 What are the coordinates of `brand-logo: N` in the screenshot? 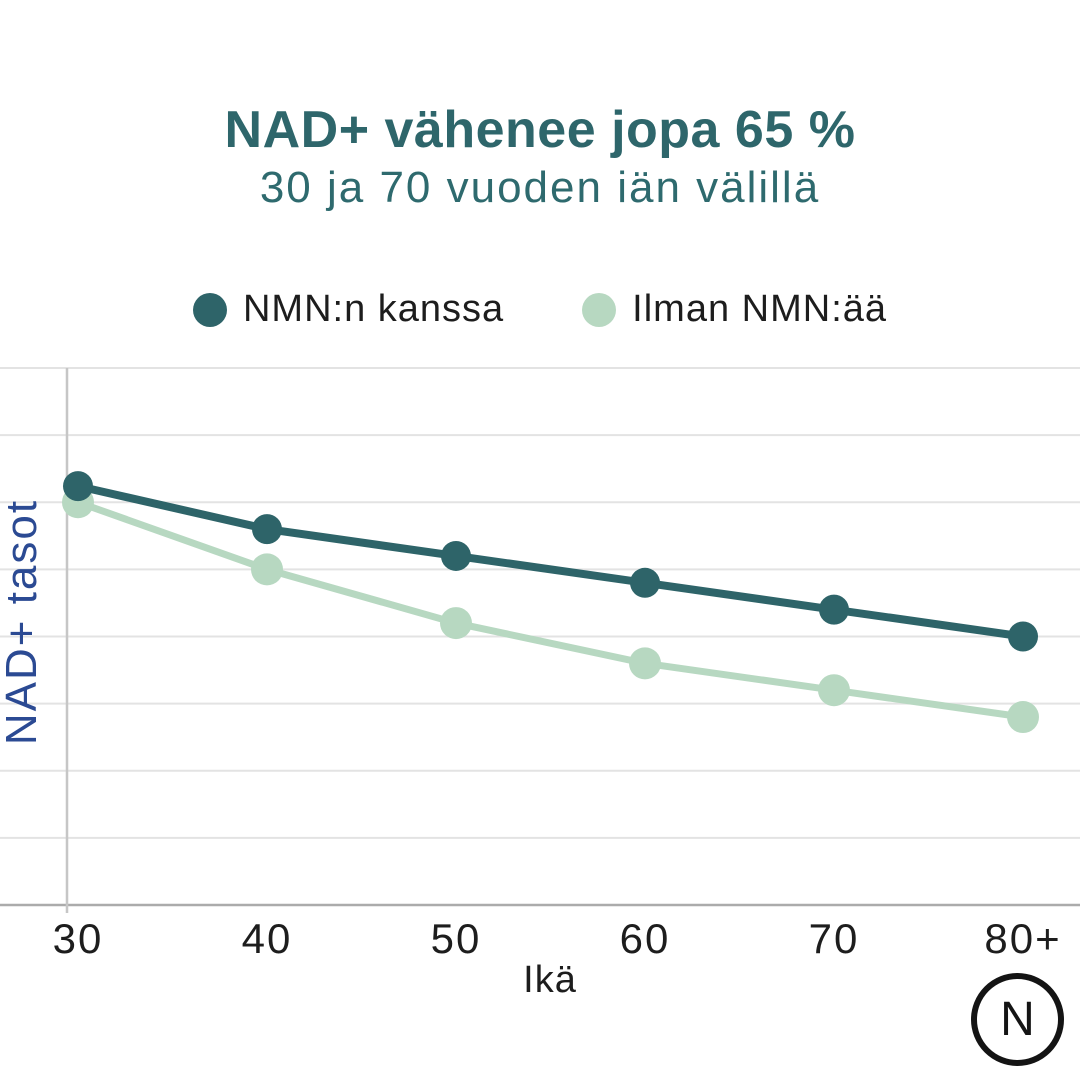 It's located at (1017, 1019).